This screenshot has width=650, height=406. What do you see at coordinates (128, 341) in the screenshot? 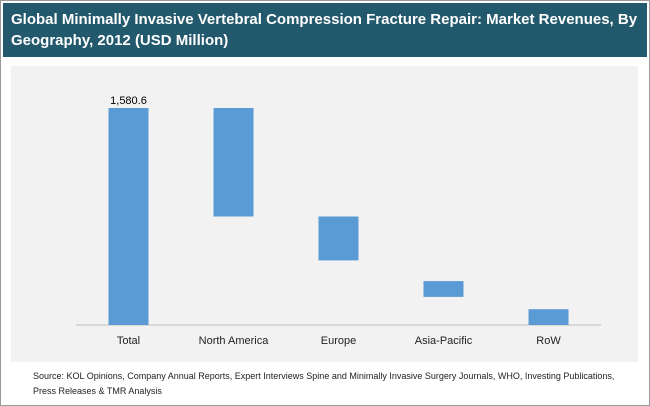
I see `x-tick-label: Total` at bounding box center [128, 341].